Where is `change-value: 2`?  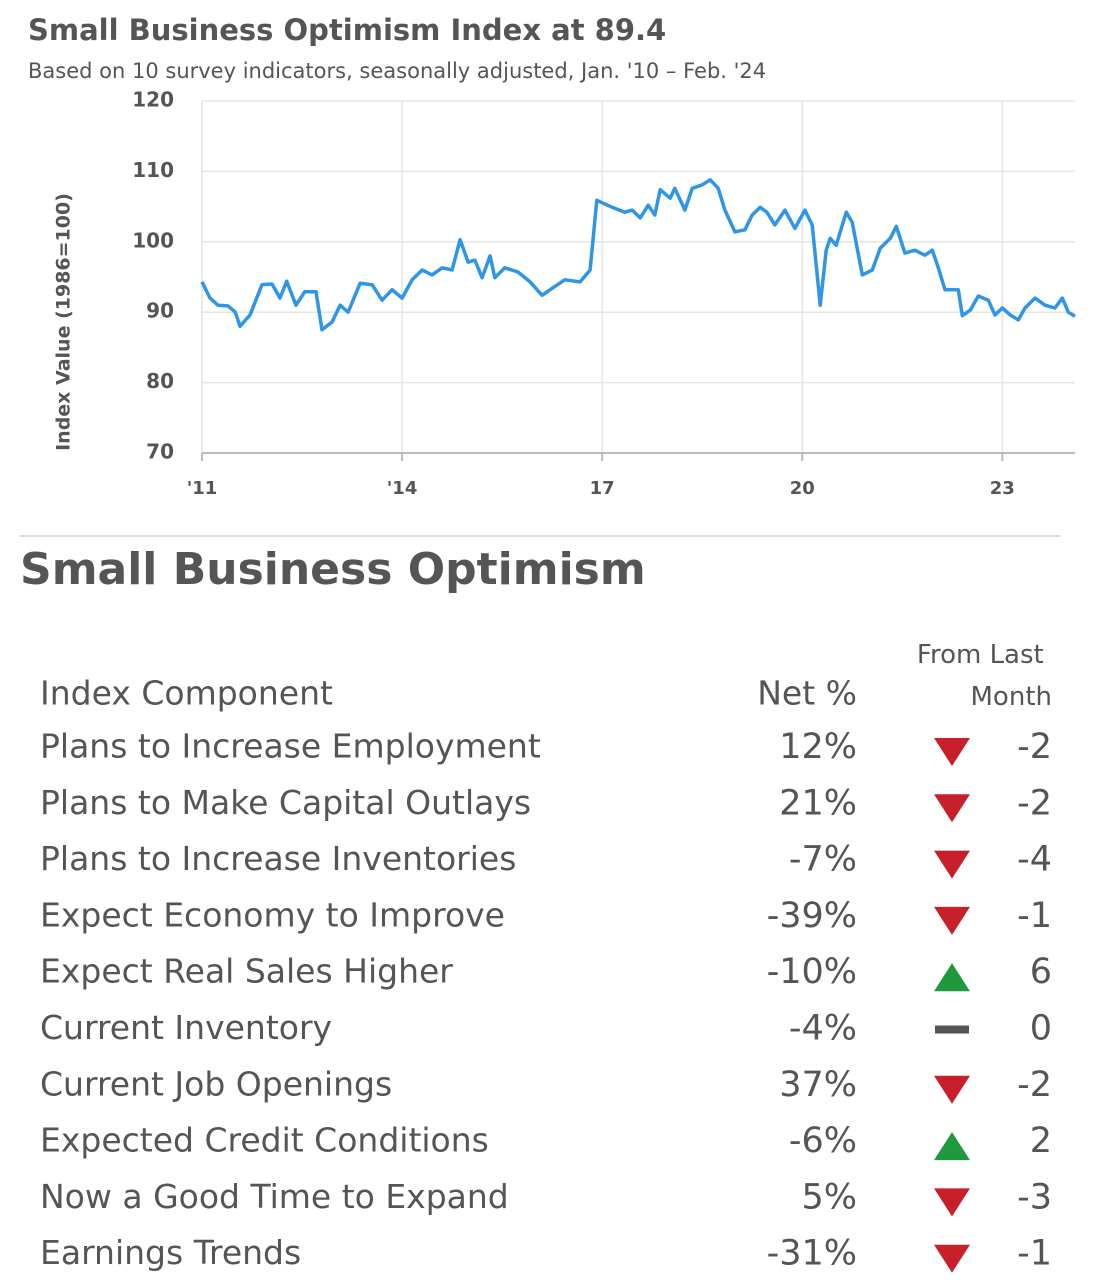
change-value: 2 is located at coordinates (1041, 1141).